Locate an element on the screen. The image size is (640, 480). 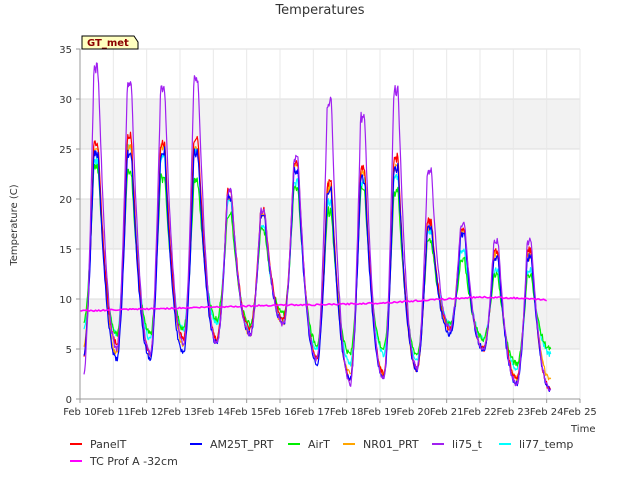
x-axis-label: Time is located at coordinates (582, 429).